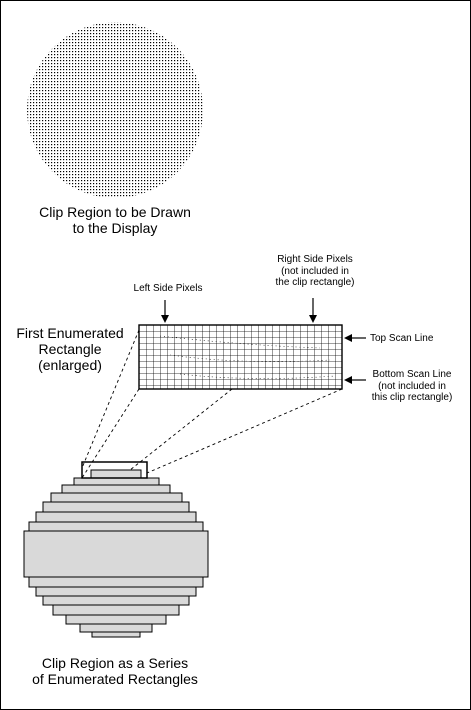 The width and height of the screenshot is (471, 710). What do you see at coordinates (115, 212) in the screenshot?
I see `top-caption-line-1: Clip Region to be Drawn` at bounding box center [115, 212].